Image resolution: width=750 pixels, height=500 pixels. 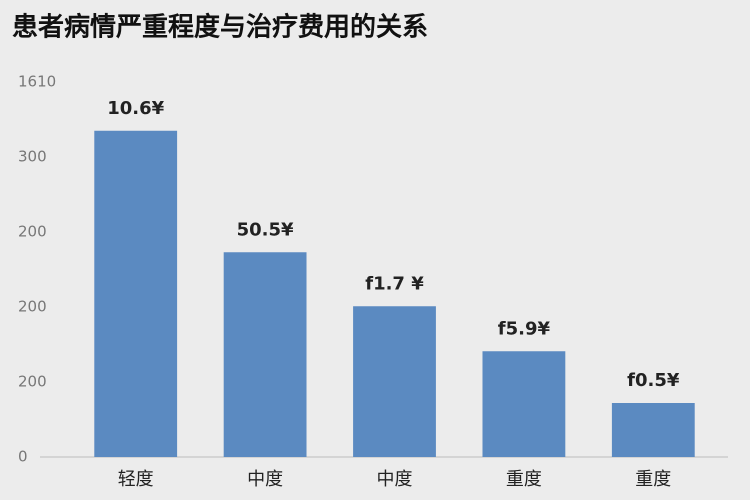 What do you see at coordinates (394, 283) in the screenshot?
I see `data-label: f1.7 ¥` at bounding box center [394, 283].